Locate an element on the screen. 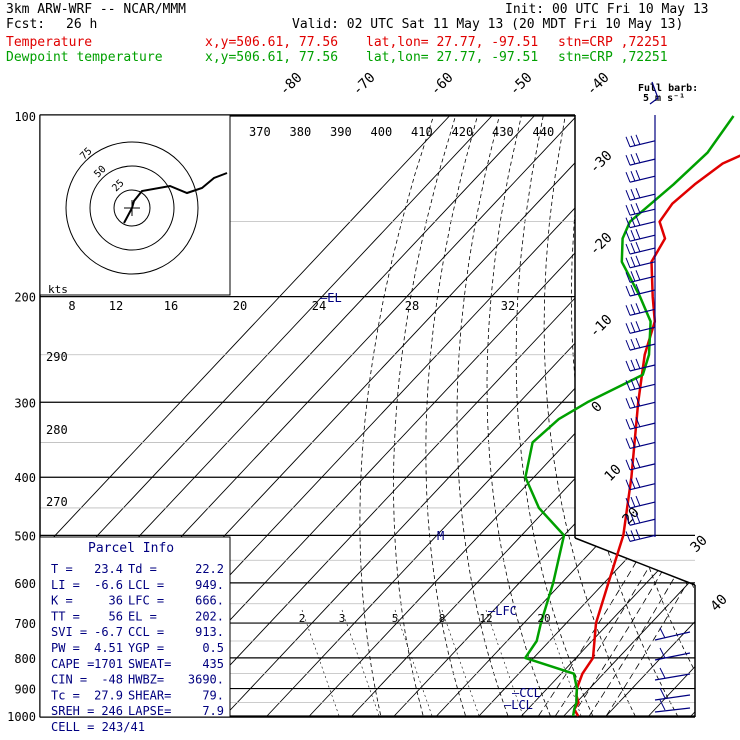 This screenshot has height=740, width=740. frame-diagonal is located at coordinates (635, 561).